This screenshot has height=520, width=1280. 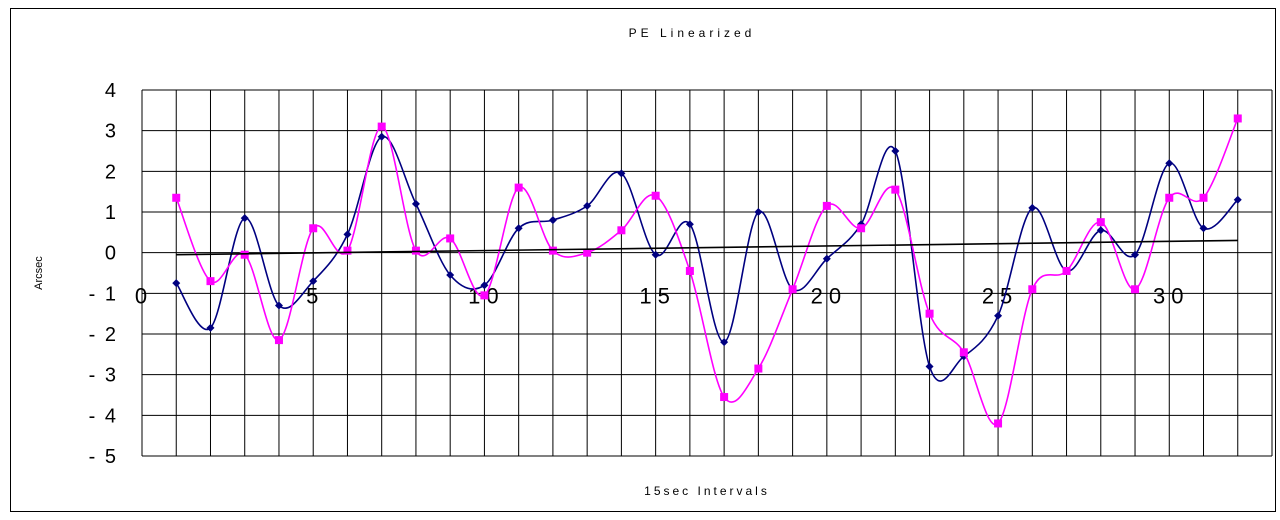 What do you see at coordinates (144, 295) in the screenshot?
I see `x-tick-label: 0` at bounding box center [144, 295].